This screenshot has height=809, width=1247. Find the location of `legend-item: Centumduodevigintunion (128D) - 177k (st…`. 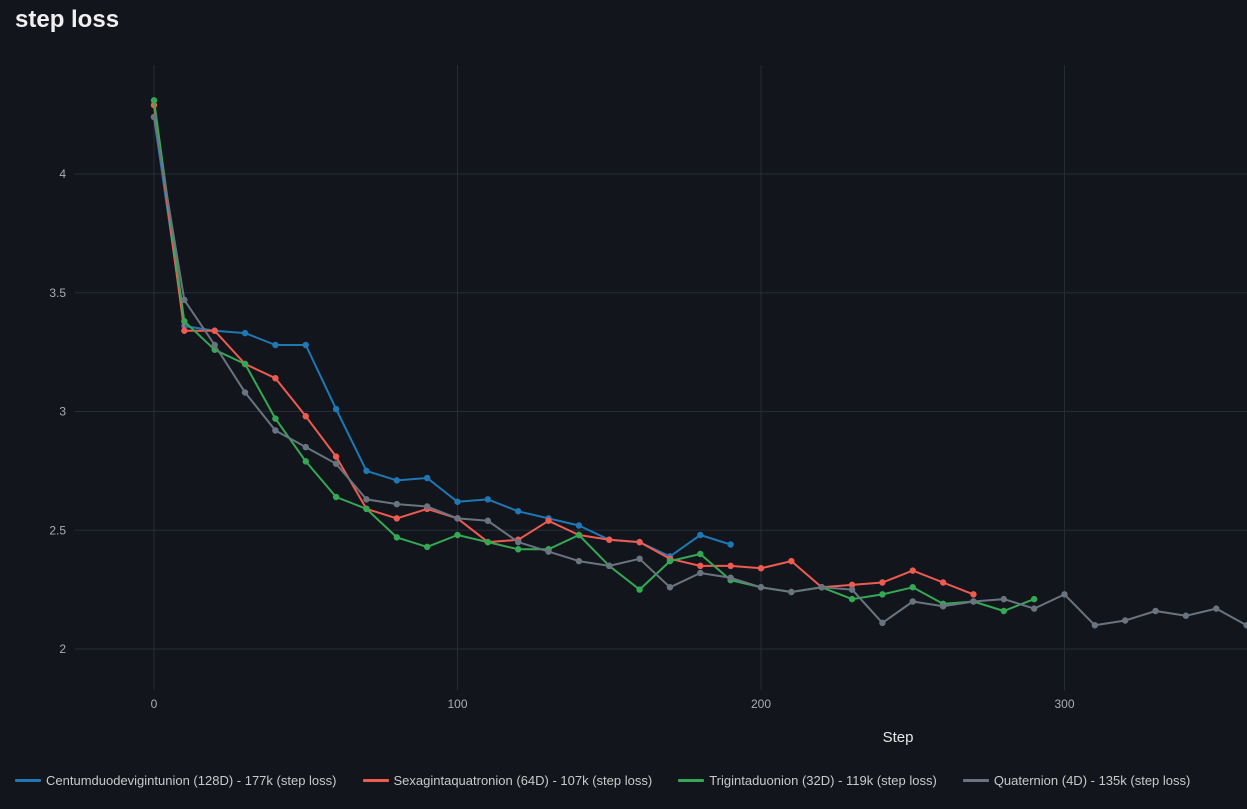

legend-item: Centumduodevigintunion (128D) - 177k (st… is located at coordinates (176, 780).